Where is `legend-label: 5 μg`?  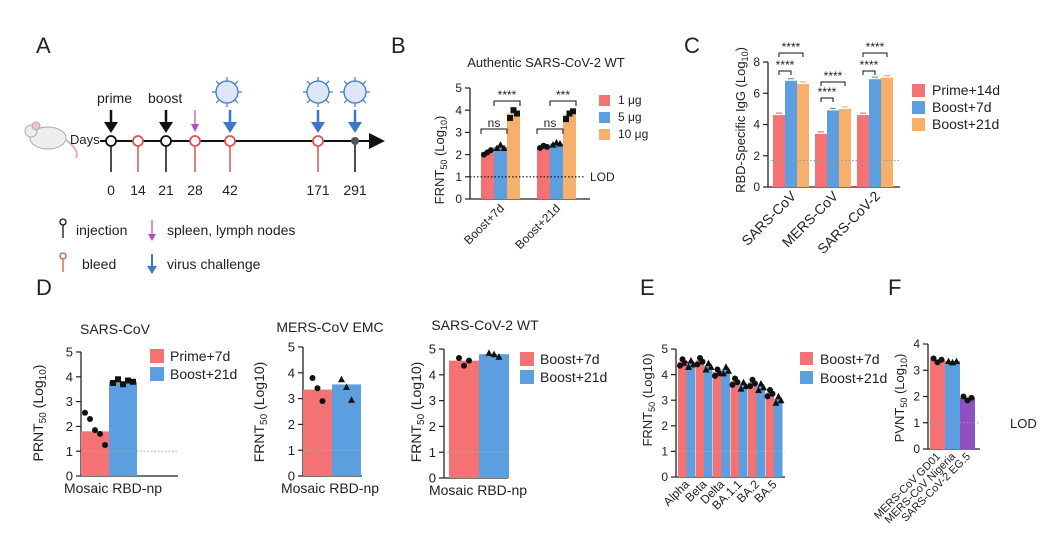
legend-label: 5 μg is located at coordinates (630, 117).